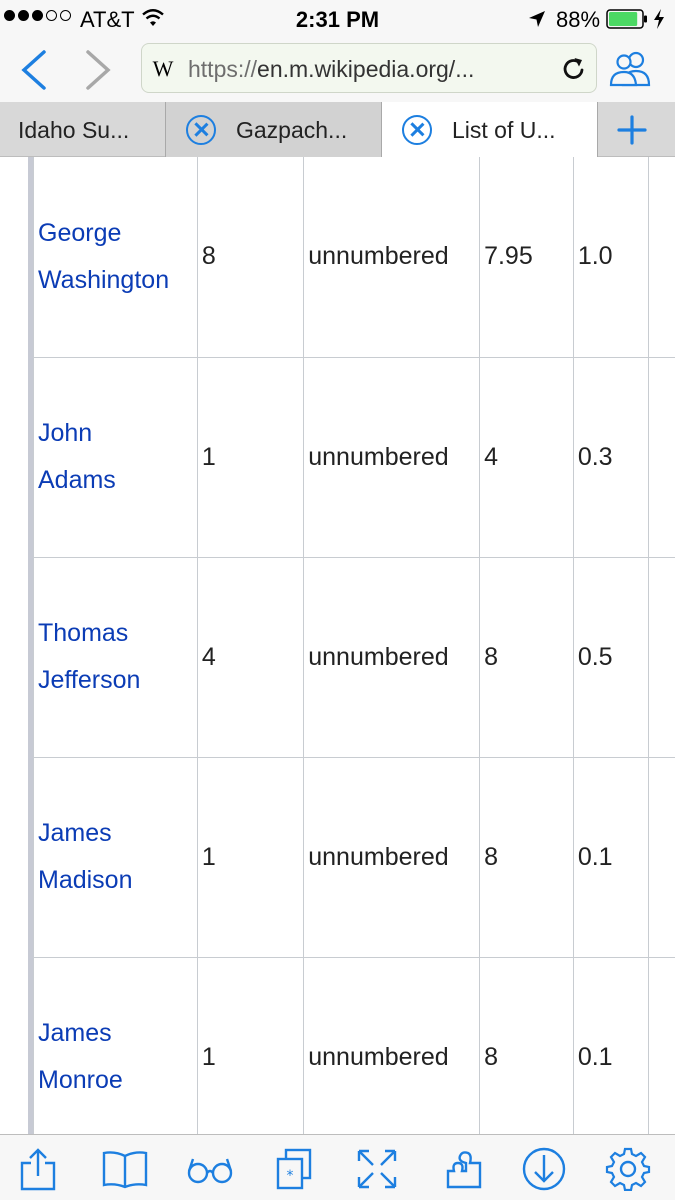  I want to click on share-icon, so click(38, 1169).